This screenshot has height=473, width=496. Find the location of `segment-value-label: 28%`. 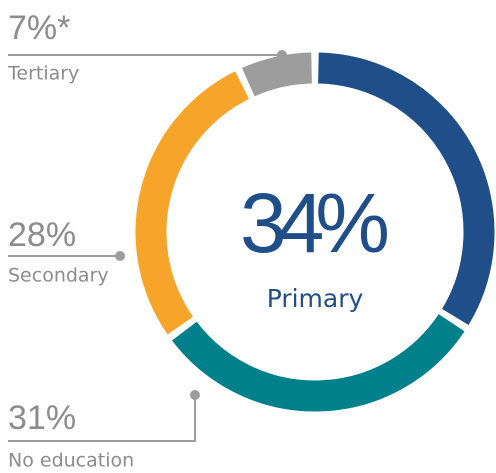

segment-value-label: 28% is located at coordinates (42, 235).